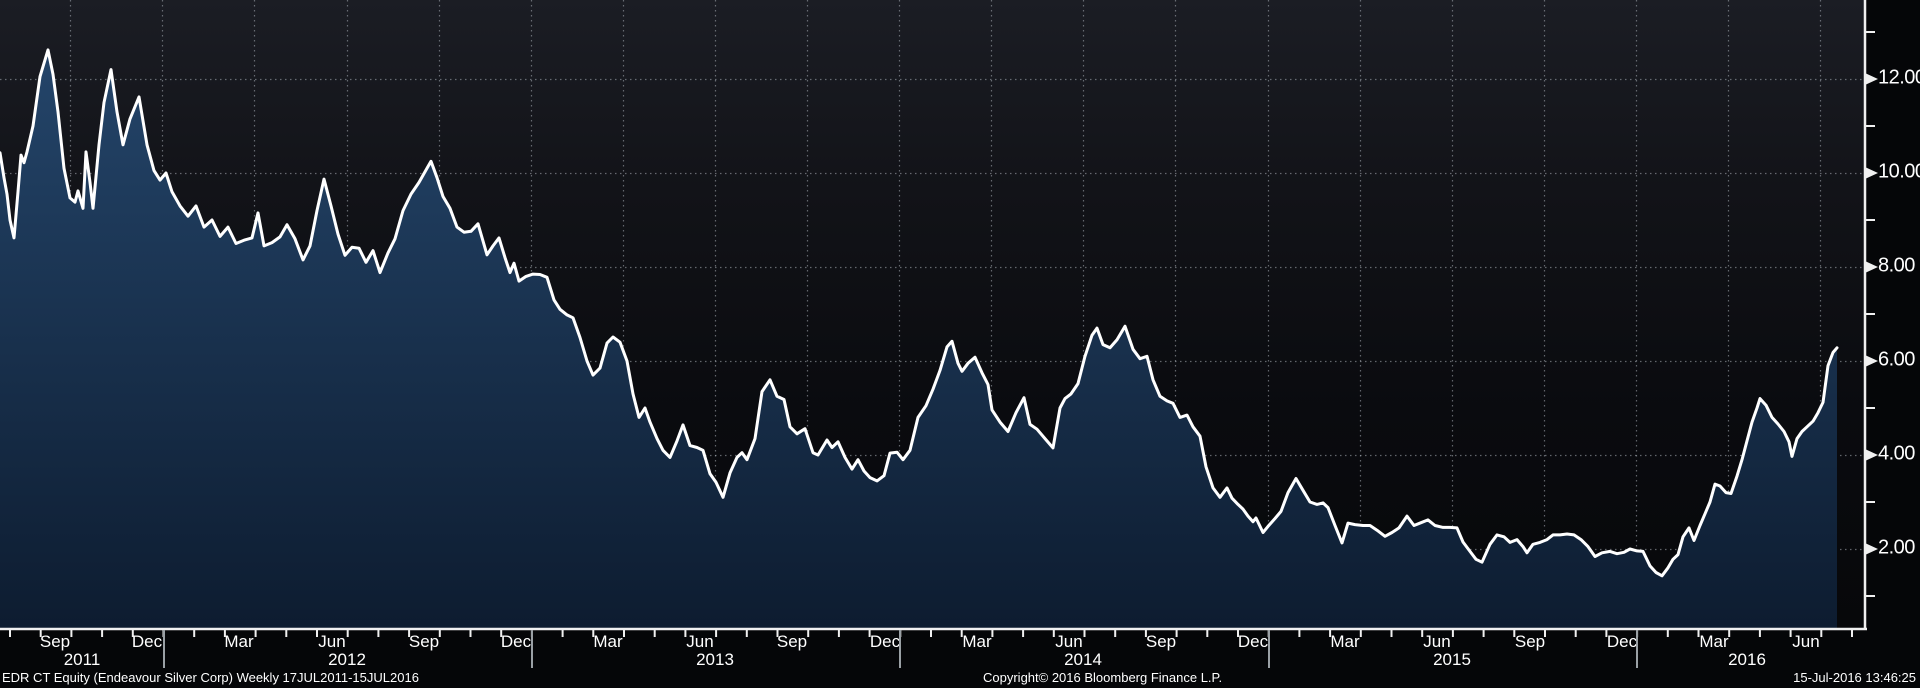  What do you see at coordinates (82, 659) in the screenshot?
I see `x-year-label: 2011` at bounding box center [82, 659].